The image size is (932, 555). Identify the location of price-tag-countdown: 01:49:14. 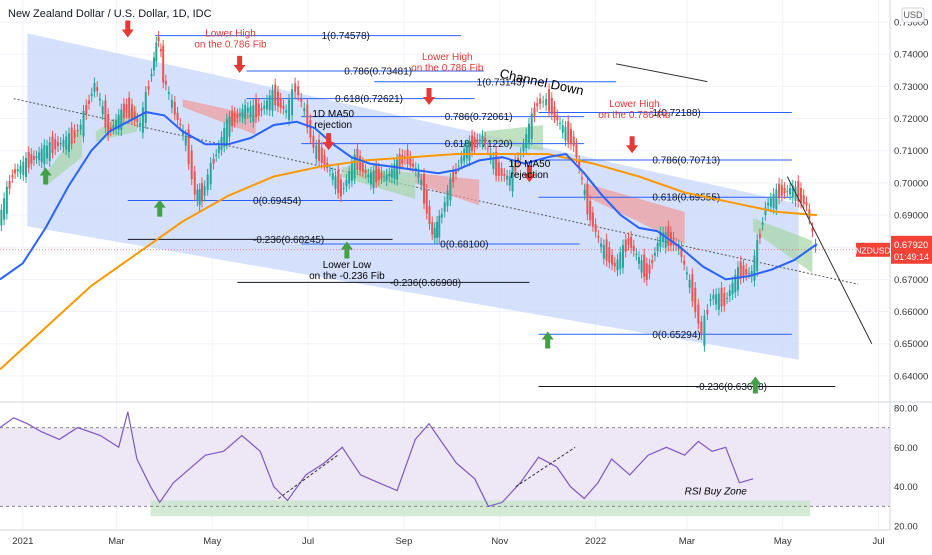
(911, 257).